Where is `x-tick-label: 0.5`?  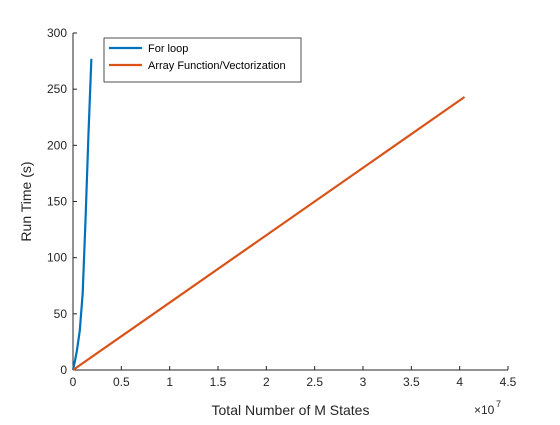
x-tick-label: 0.5 is located at coordinates (121, 382).